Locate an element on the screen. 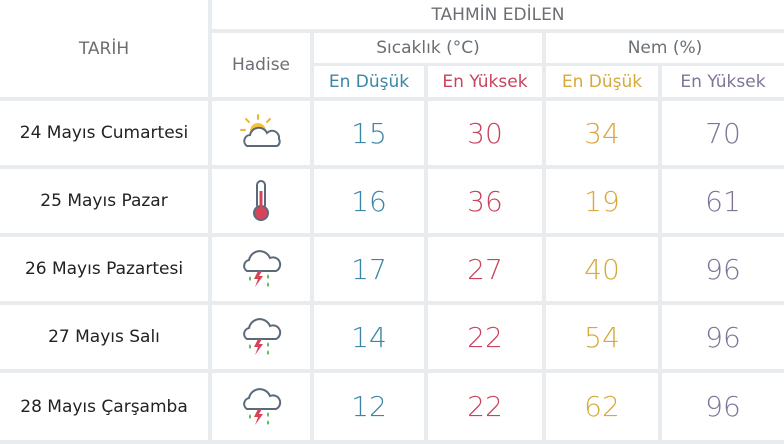  table-row-date: 26 Mayıs Pazartesi is located at coordinates (104, 269).